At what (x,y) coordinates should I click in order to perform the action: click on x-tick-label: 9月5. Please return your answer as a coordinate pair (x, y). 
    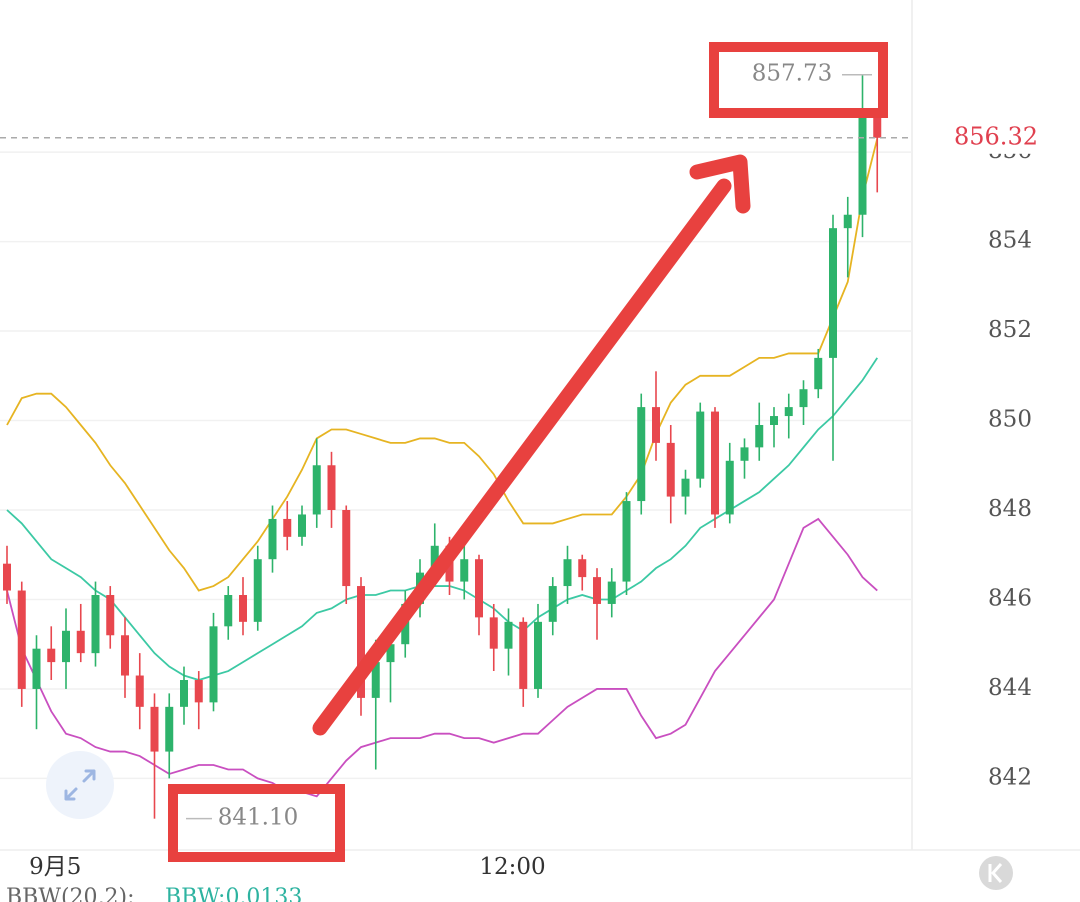
    Looking at the image, I should click on (55, 867).